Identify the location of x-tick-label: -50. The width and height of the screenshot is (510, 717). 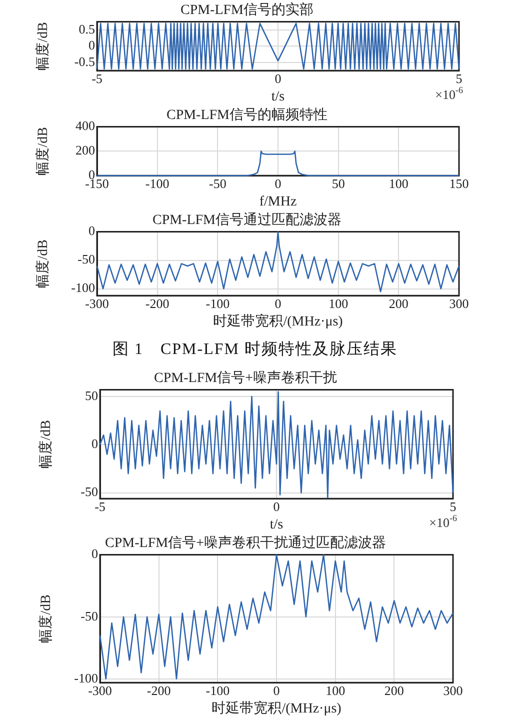
(217, 183).